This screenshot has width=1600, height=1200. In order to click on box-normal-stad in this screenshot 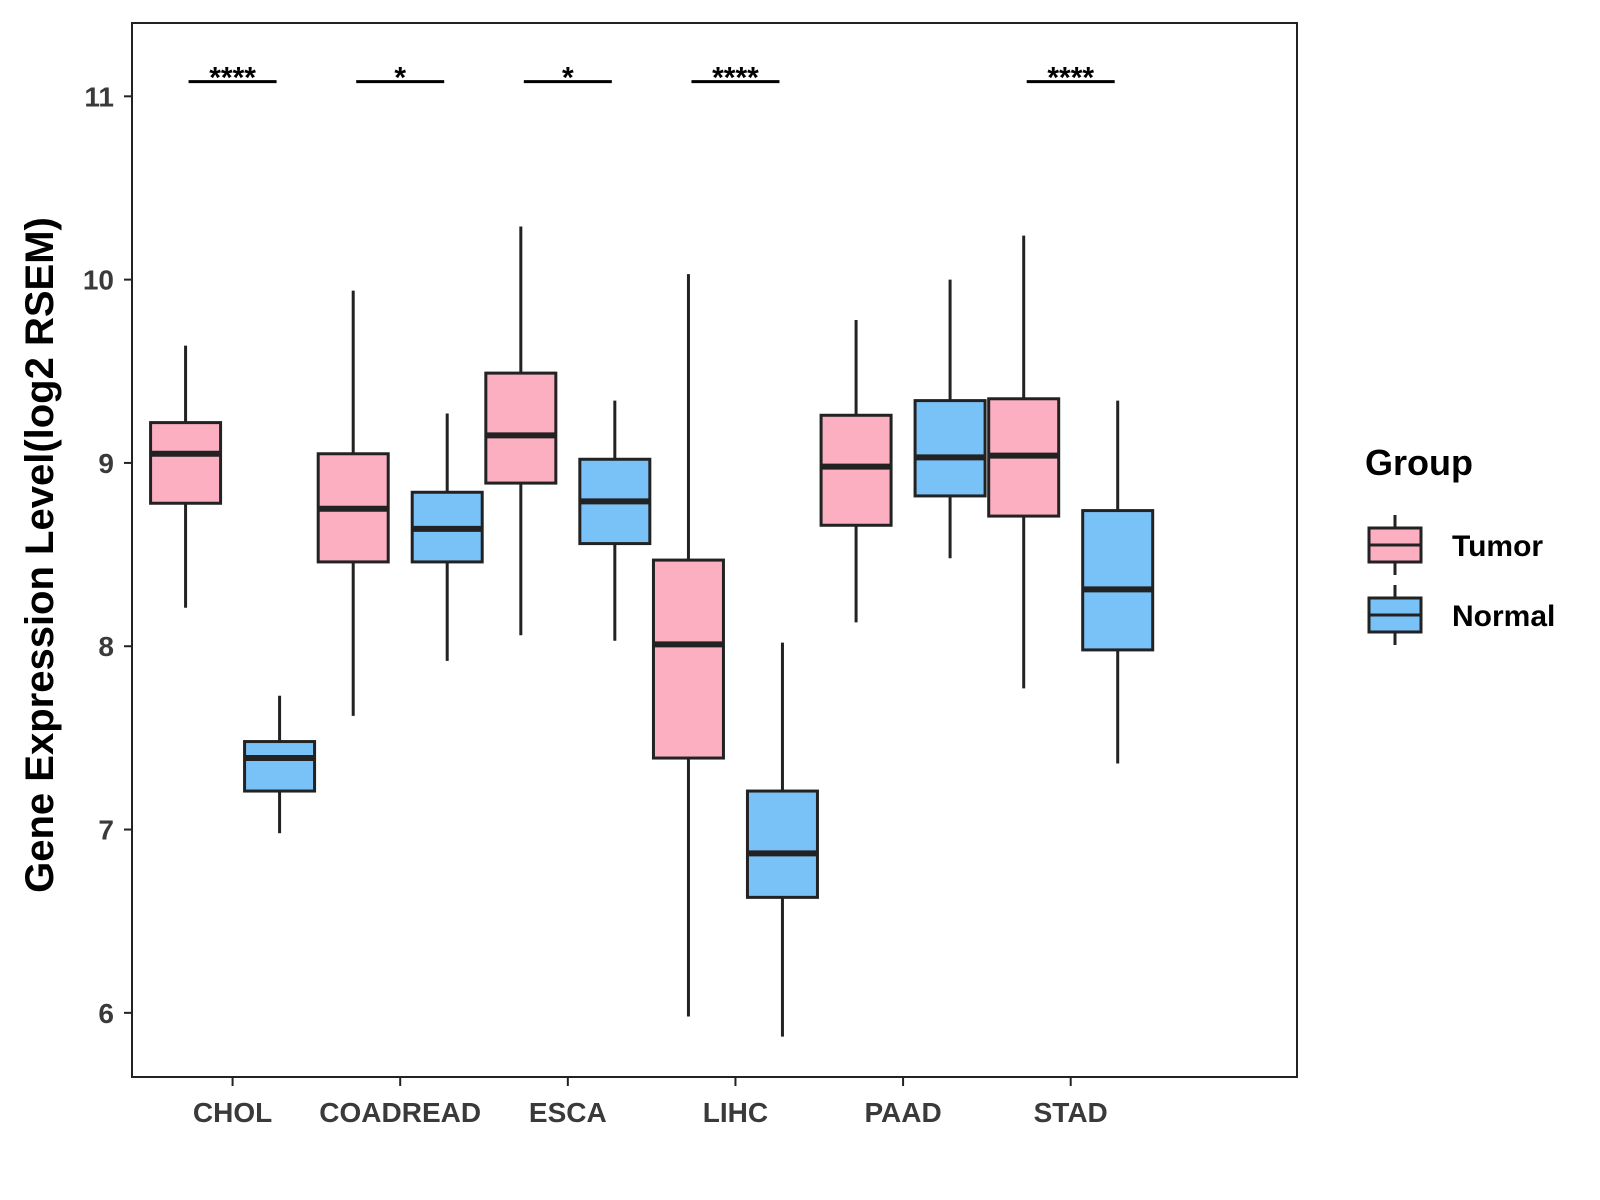, I will do `click(1118, 582)`.